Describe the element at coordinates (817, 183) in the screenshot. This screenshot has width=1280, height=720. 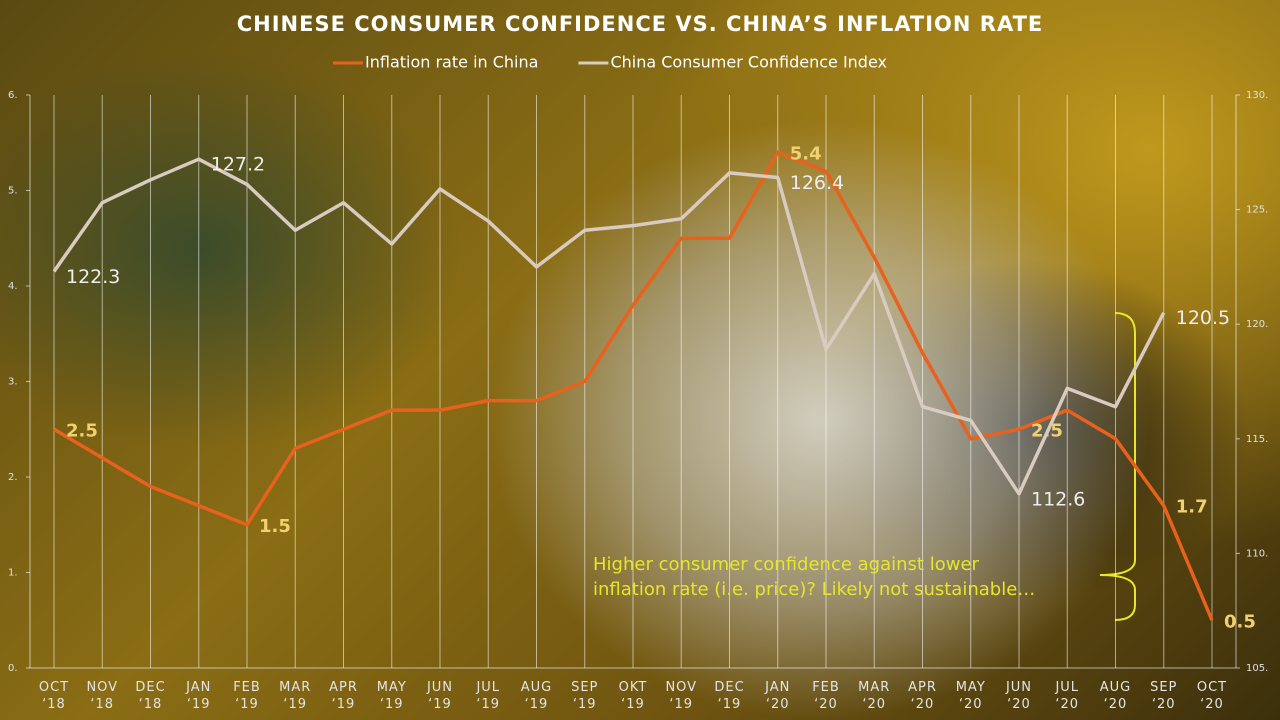
I see `data-label: 126.4` at that location.